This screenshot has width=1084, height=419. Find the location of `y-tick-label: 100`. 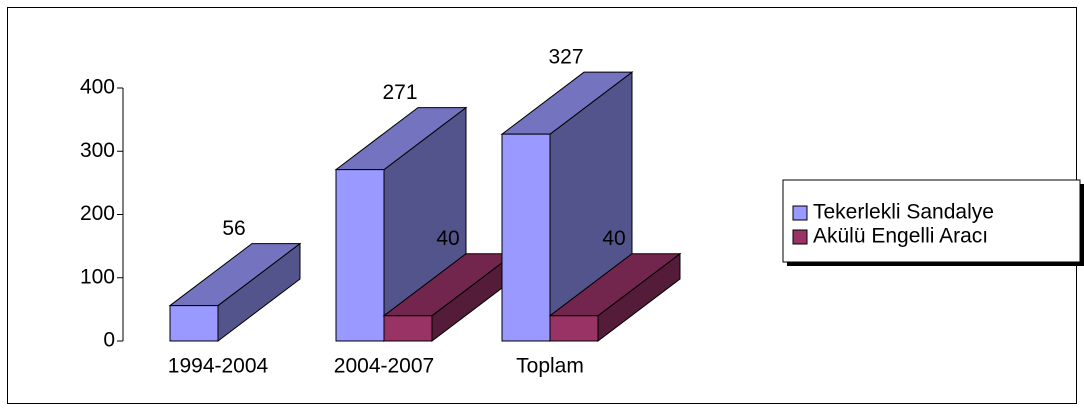

y-tick-label: 100 is located at coordinates (97, 276).